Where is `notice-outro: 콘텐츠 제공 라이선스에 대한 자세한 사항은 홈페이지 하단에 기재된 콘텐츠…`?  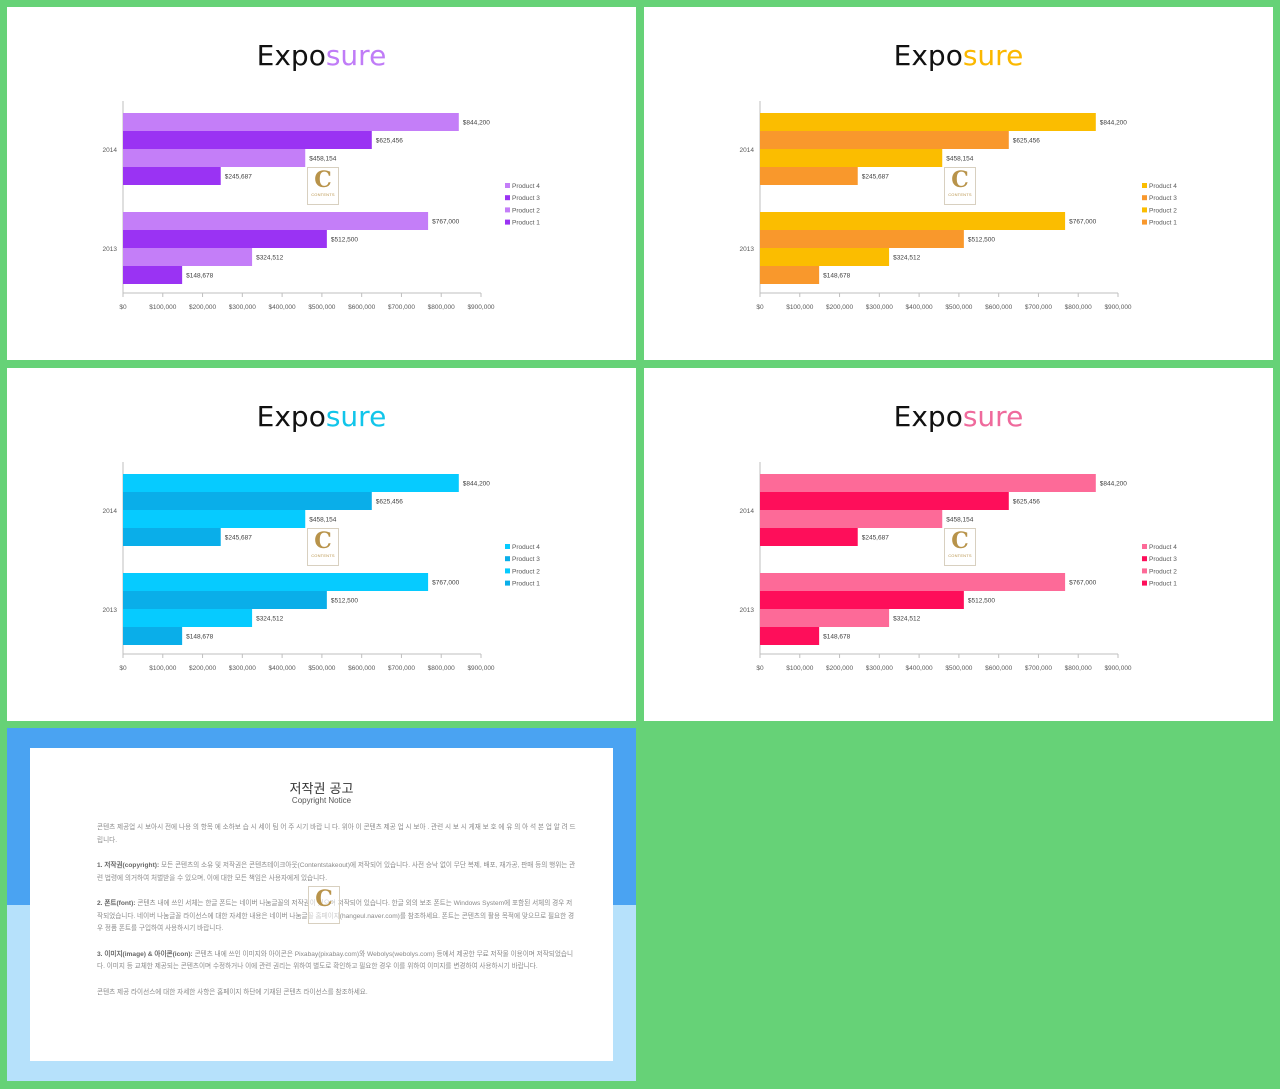
notice-outro: 콘텐츠 제공 라이선스에 대한 자세한 사항은 홈페이지 하단에 기재된 콘텐츠… is located at coordinates (232, 992).